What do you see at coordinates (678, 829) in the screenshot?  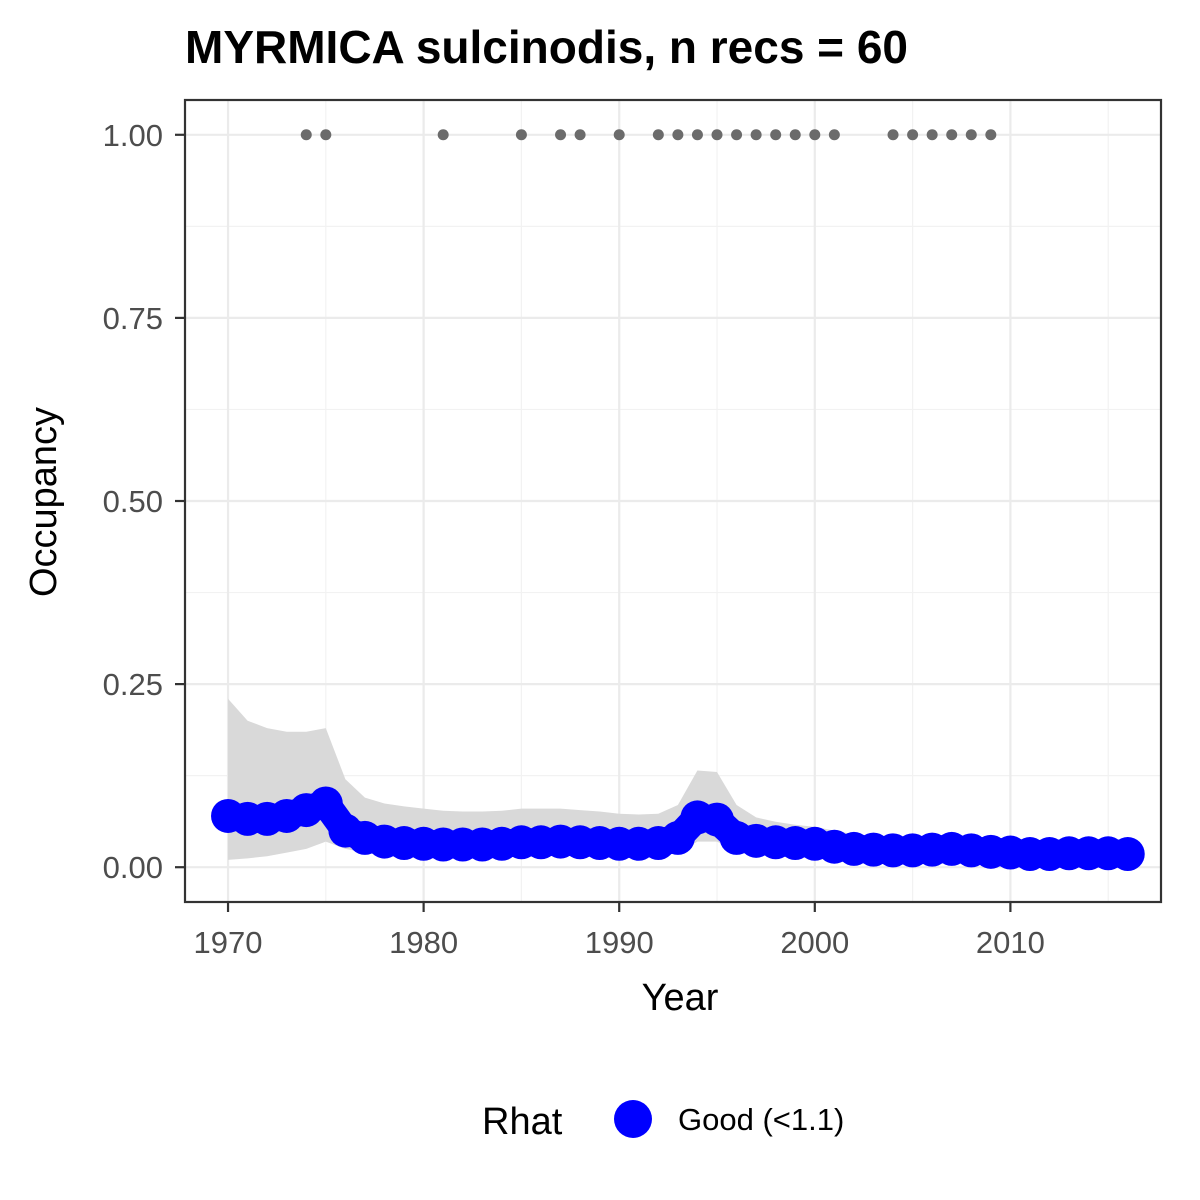 I see `estimate-layer` at bounding box center [678, 829].